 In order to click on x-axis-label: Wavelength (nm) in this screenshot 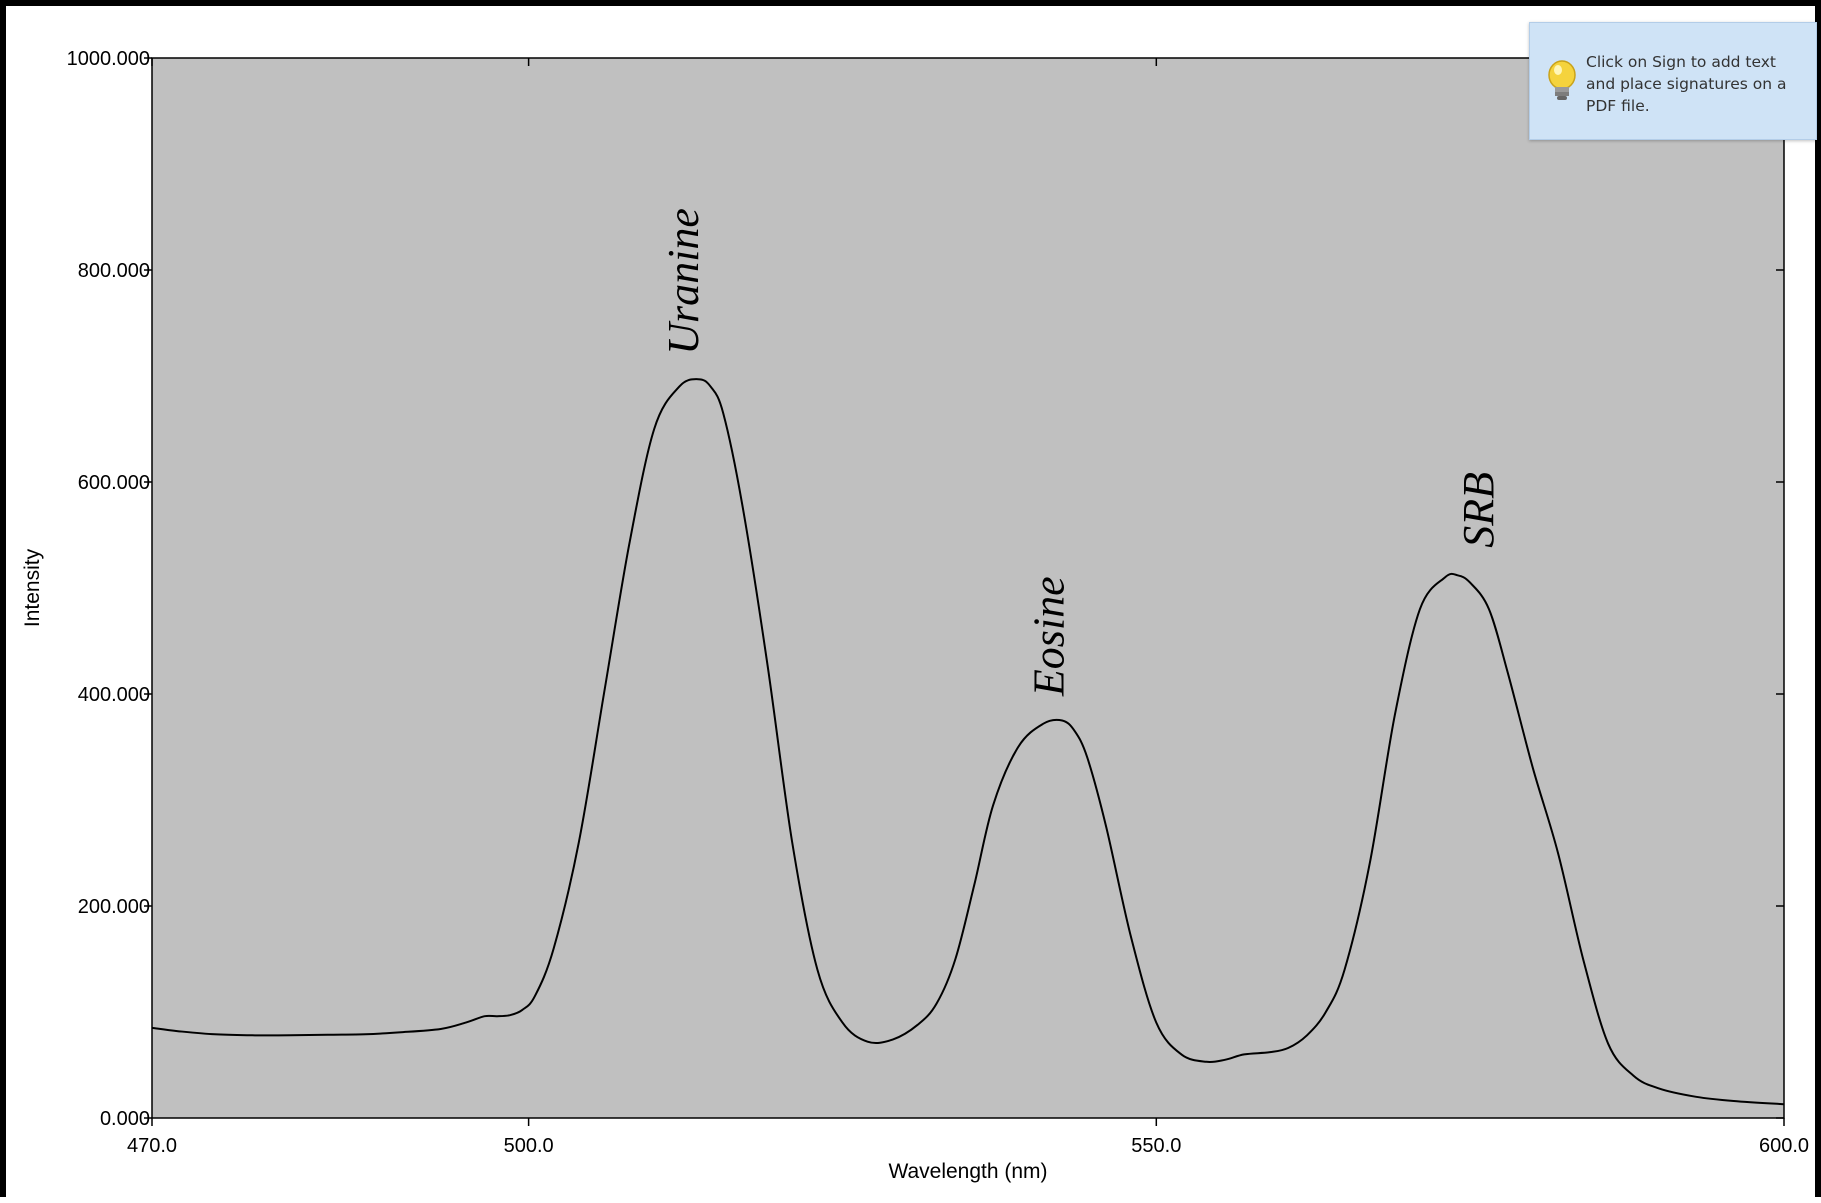, I will do `click(967, 1171)`.